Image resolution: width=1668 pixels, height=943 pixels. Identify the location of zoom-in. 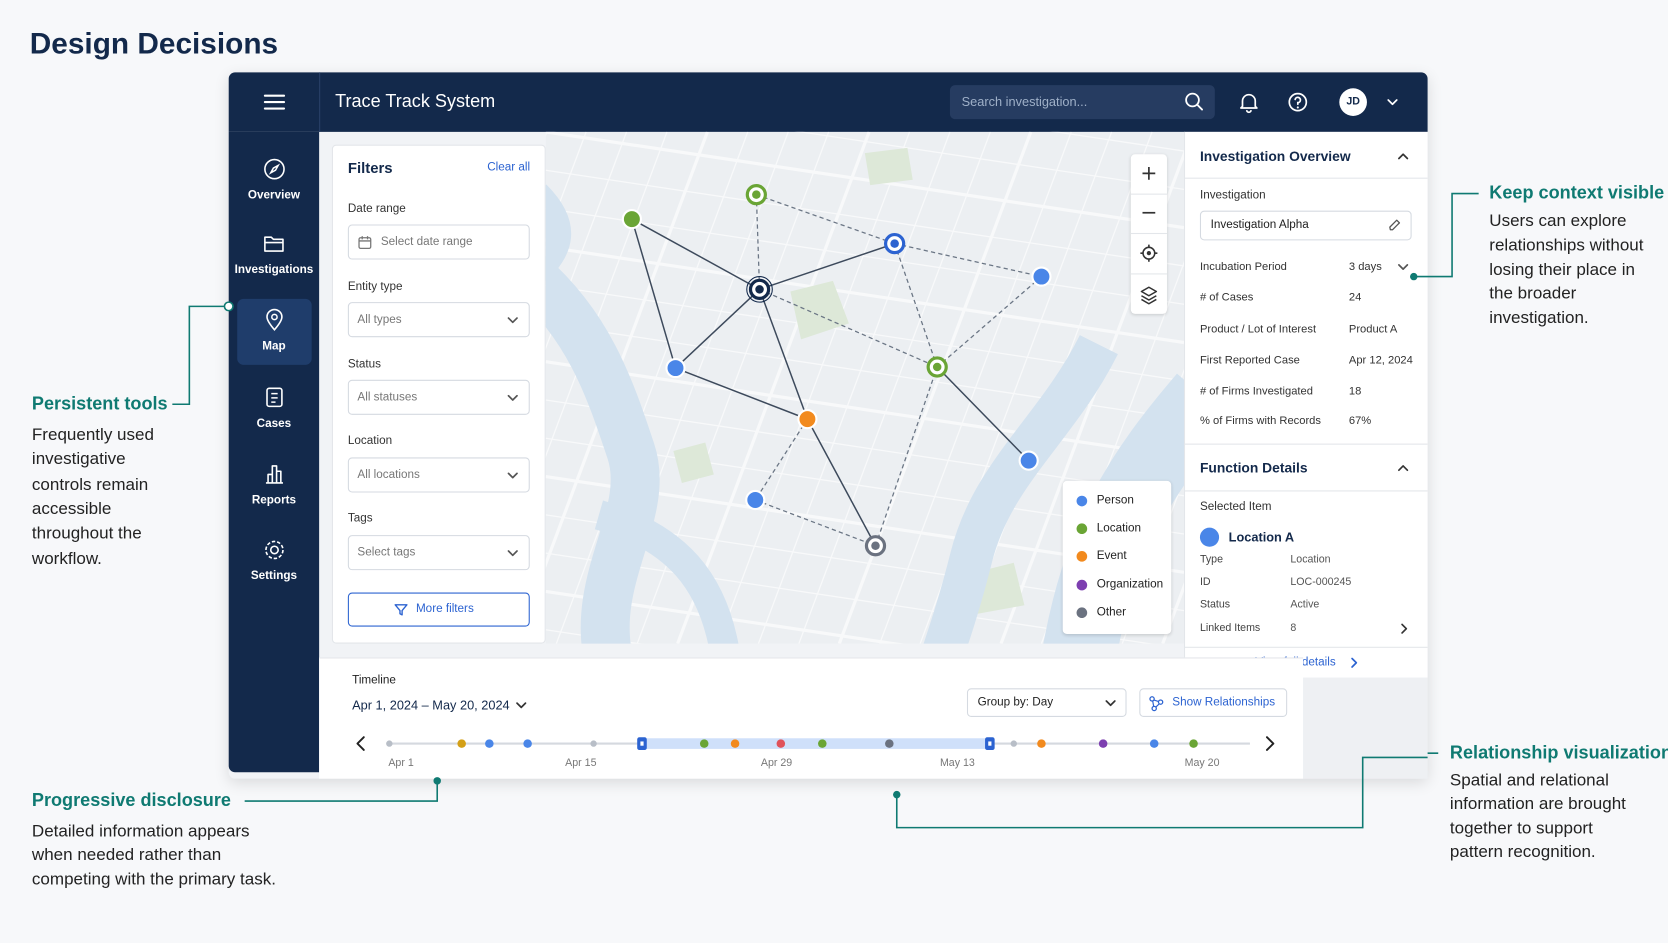
(1148, 173).